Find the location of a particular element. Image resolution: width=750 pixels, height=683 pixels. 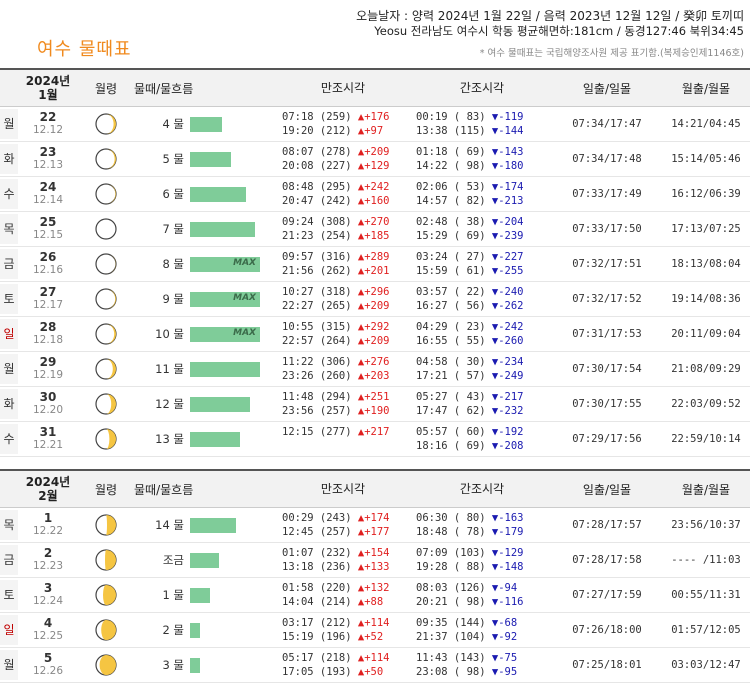

high-tide-change: ▲+177 is located at coordinates (373, 532).